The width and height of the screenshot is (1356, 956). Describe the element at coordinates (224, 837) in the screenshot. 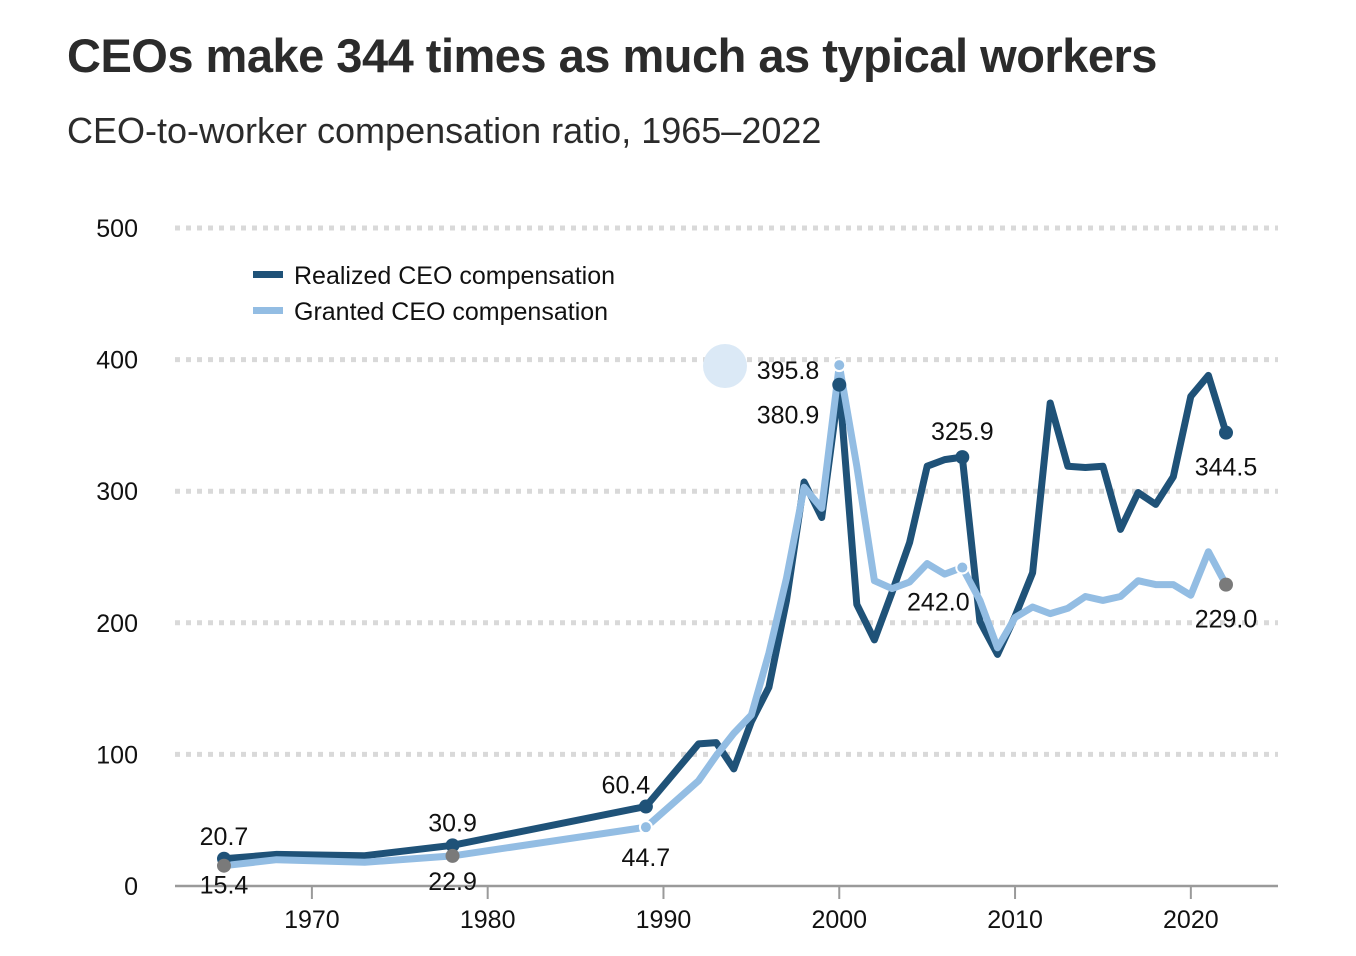

I see `data-label: 20.7` at that location.